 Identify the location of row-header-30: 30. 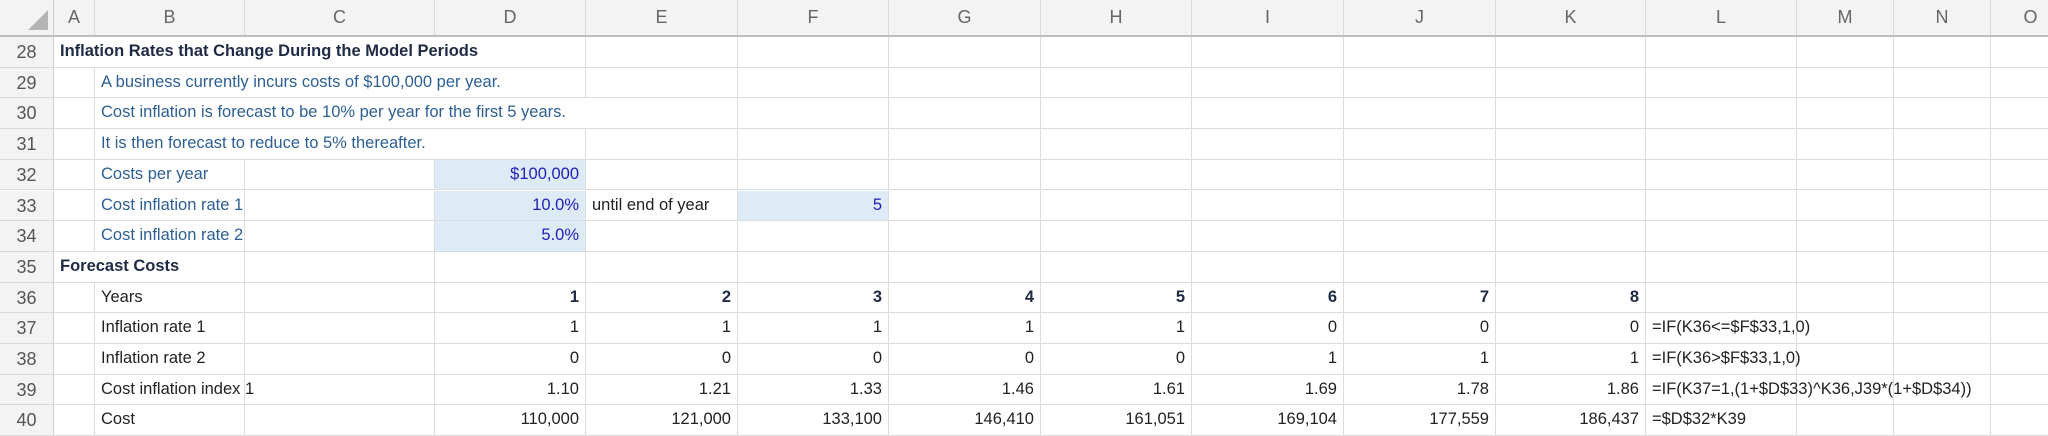
(27, 114).